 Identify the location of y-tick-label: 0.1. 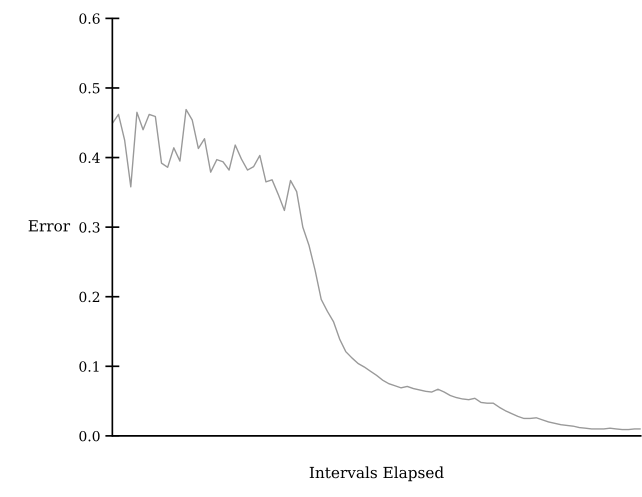
(89, 366).